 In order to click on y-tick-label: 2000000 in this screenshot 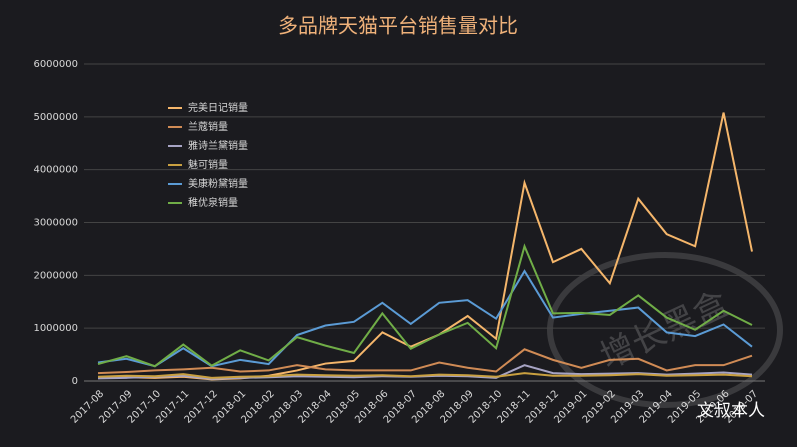, I will do `click(55, 275)`.